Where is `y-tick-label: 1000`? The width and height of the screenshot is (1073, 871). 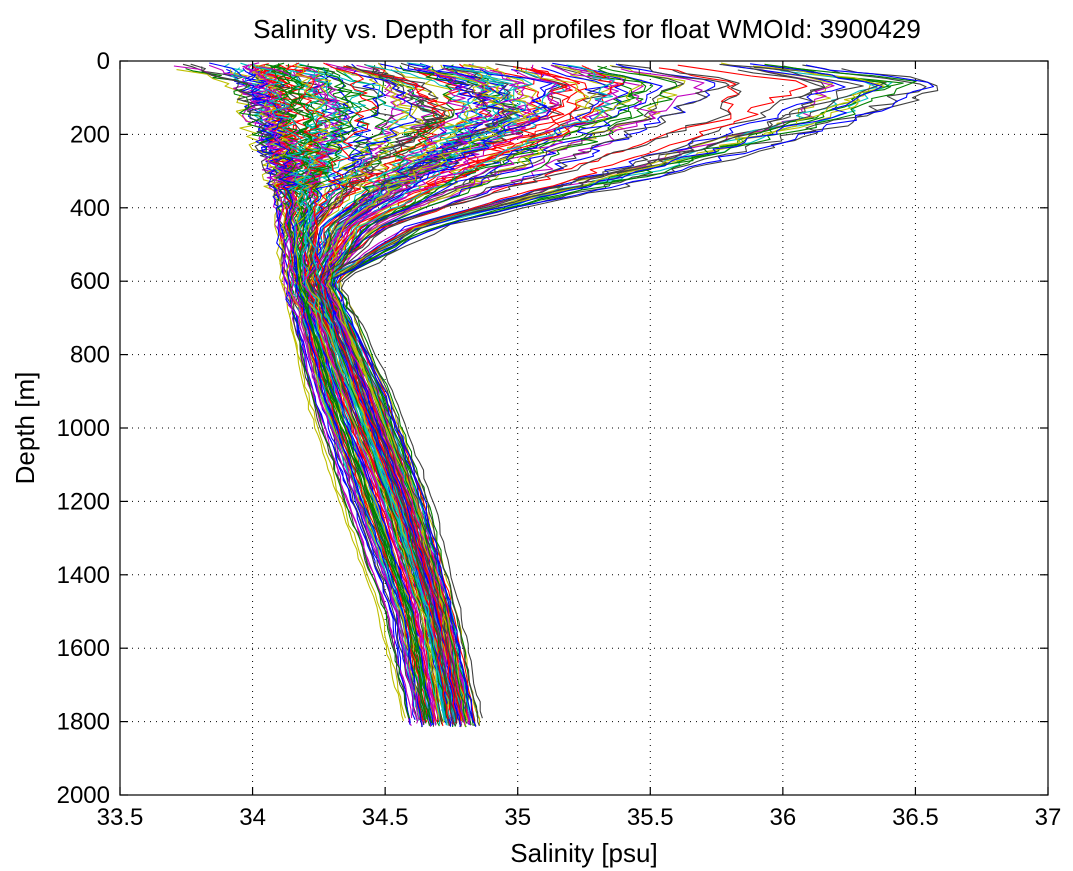 y-tick-label: 1000 is located at coordinates (83, 428).